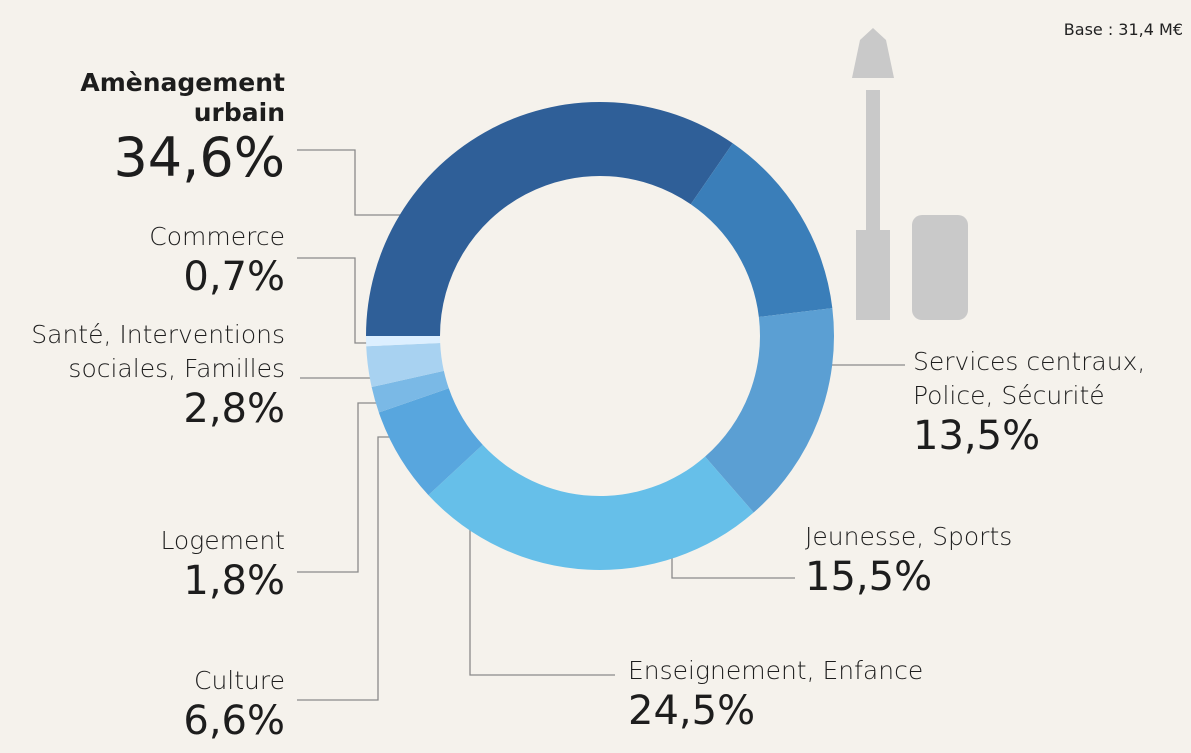  What do you see at coordinates (692, 711) in the screenshot?
I see `value-label: 24,5%` at bounding box center [692, 711].